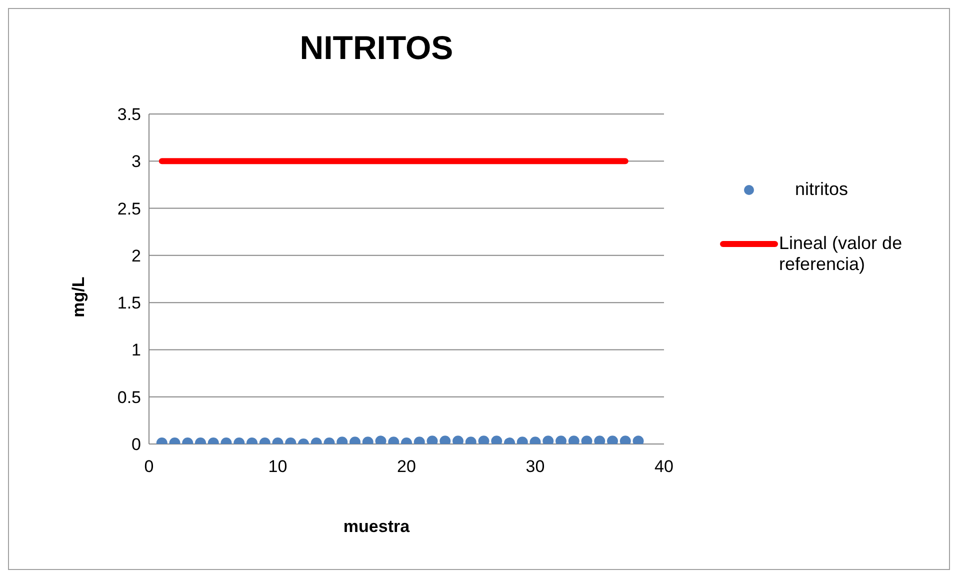 This screenshot has height=580, width=957. Describe the element at coordinates (136, 162) in the screenshot. I see `y-tick-label: 3` at that location.